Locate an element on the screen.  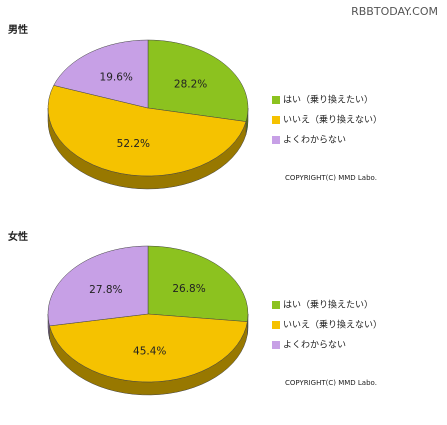
value-label: 28.2% is located at coordinates (190, 84).